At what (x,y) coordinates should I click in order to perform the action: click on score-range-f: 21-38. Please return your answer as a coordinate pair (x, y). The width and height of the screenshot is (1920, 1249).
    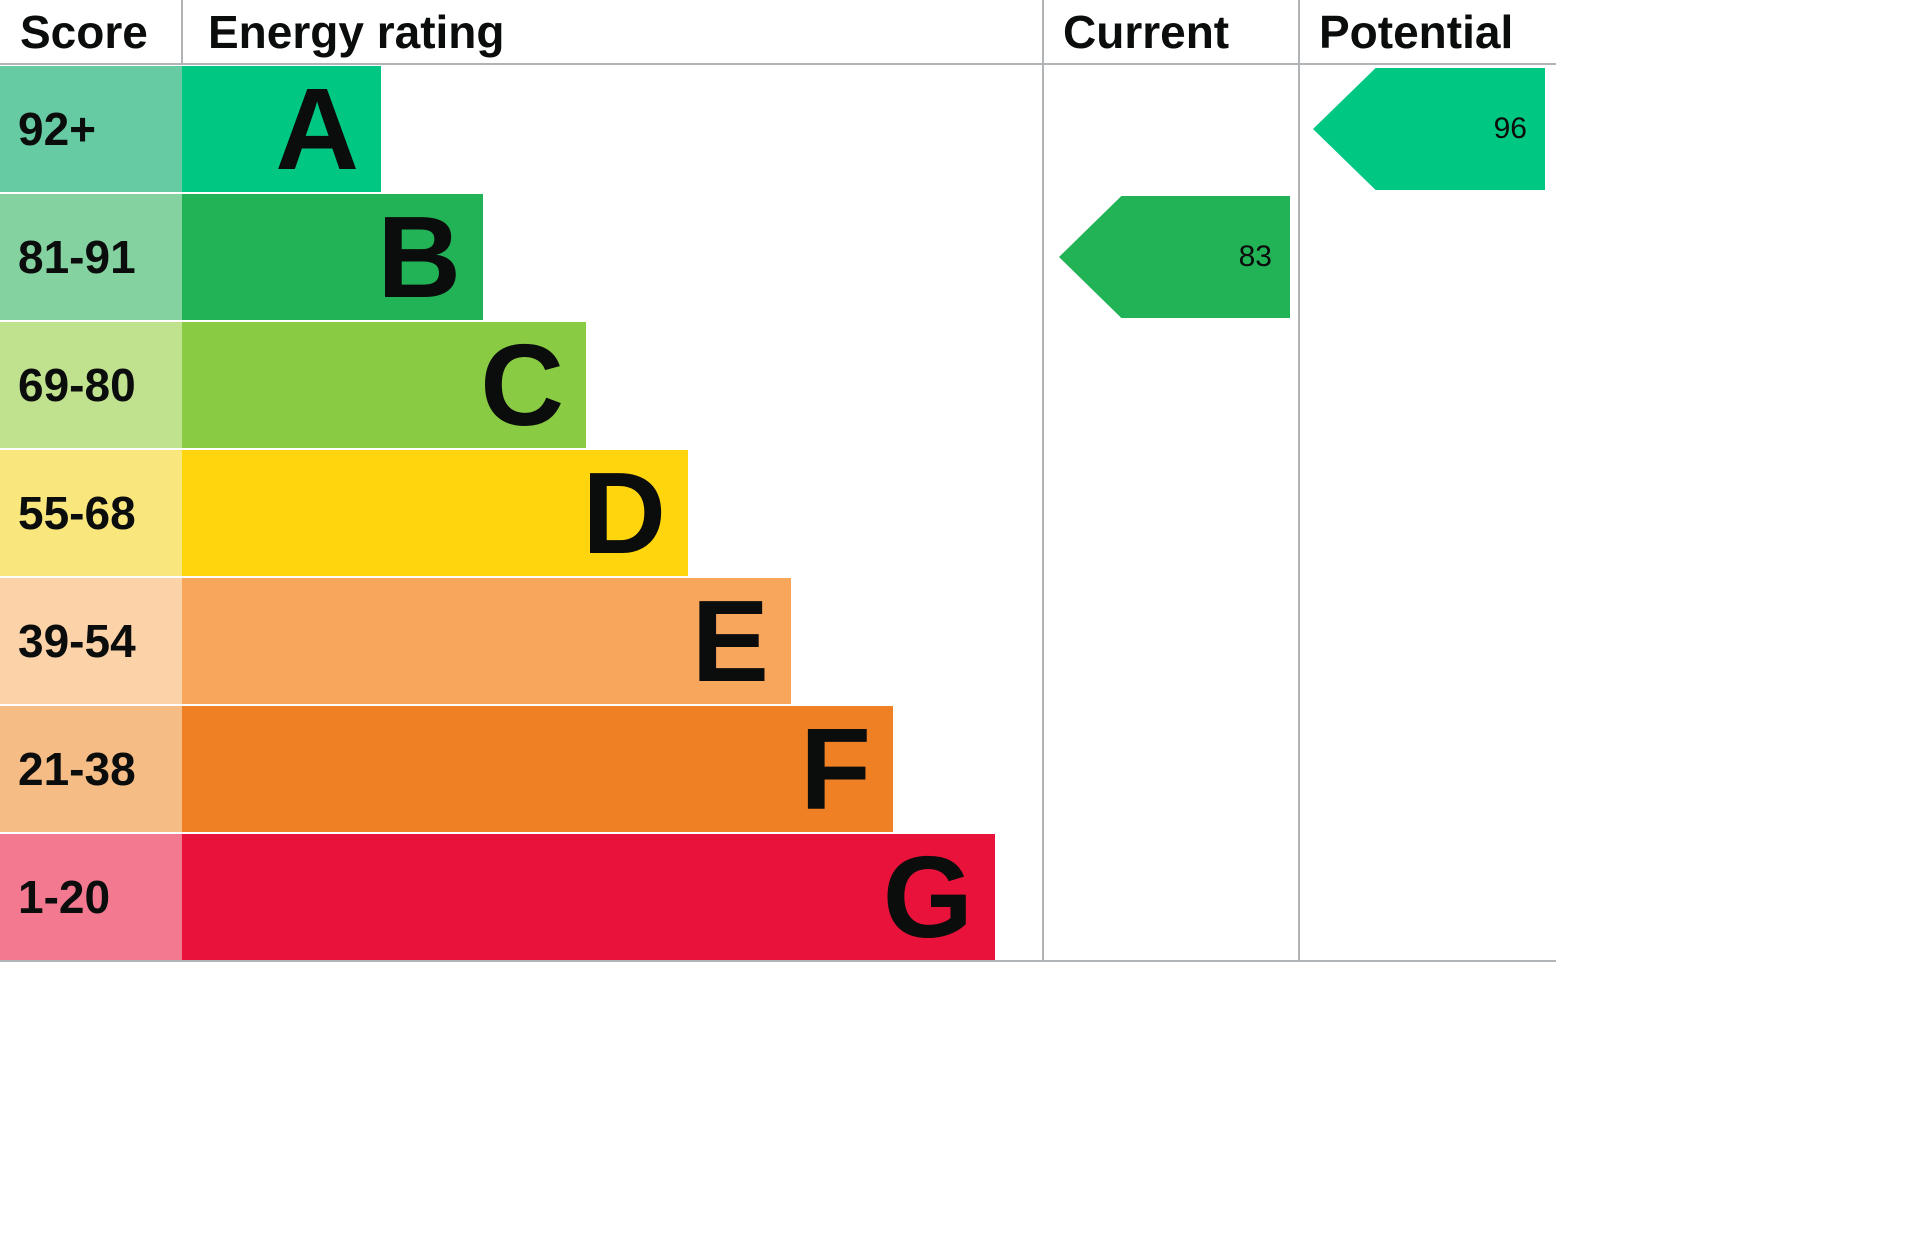
    Looking at the image, I should click on (91, 769).